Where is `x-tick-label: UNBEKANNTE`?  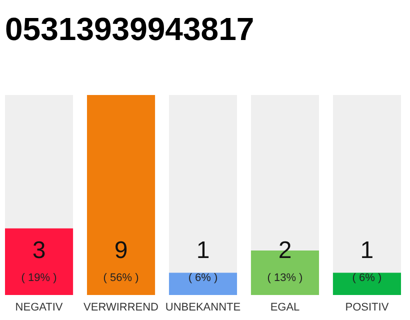 x-tick-label: UNBEKANNTE is located at coordinates (203, 308).